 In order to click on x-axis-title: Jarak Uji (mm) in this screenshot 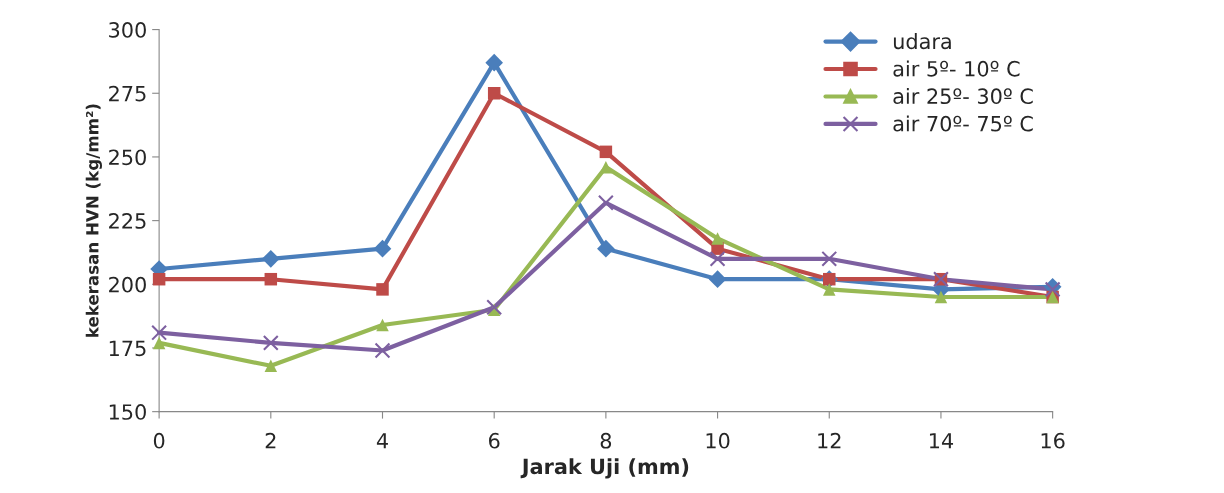, I will do `click(604, 468)`.